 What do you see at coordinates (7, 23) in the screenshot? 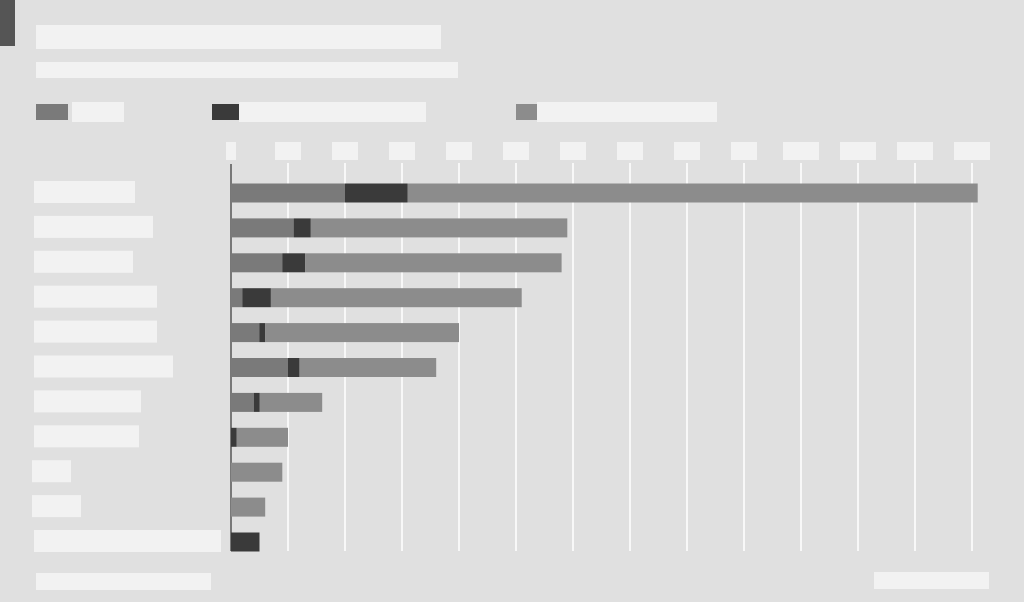
I see `corner-tab` at bounding box center [7, 23].